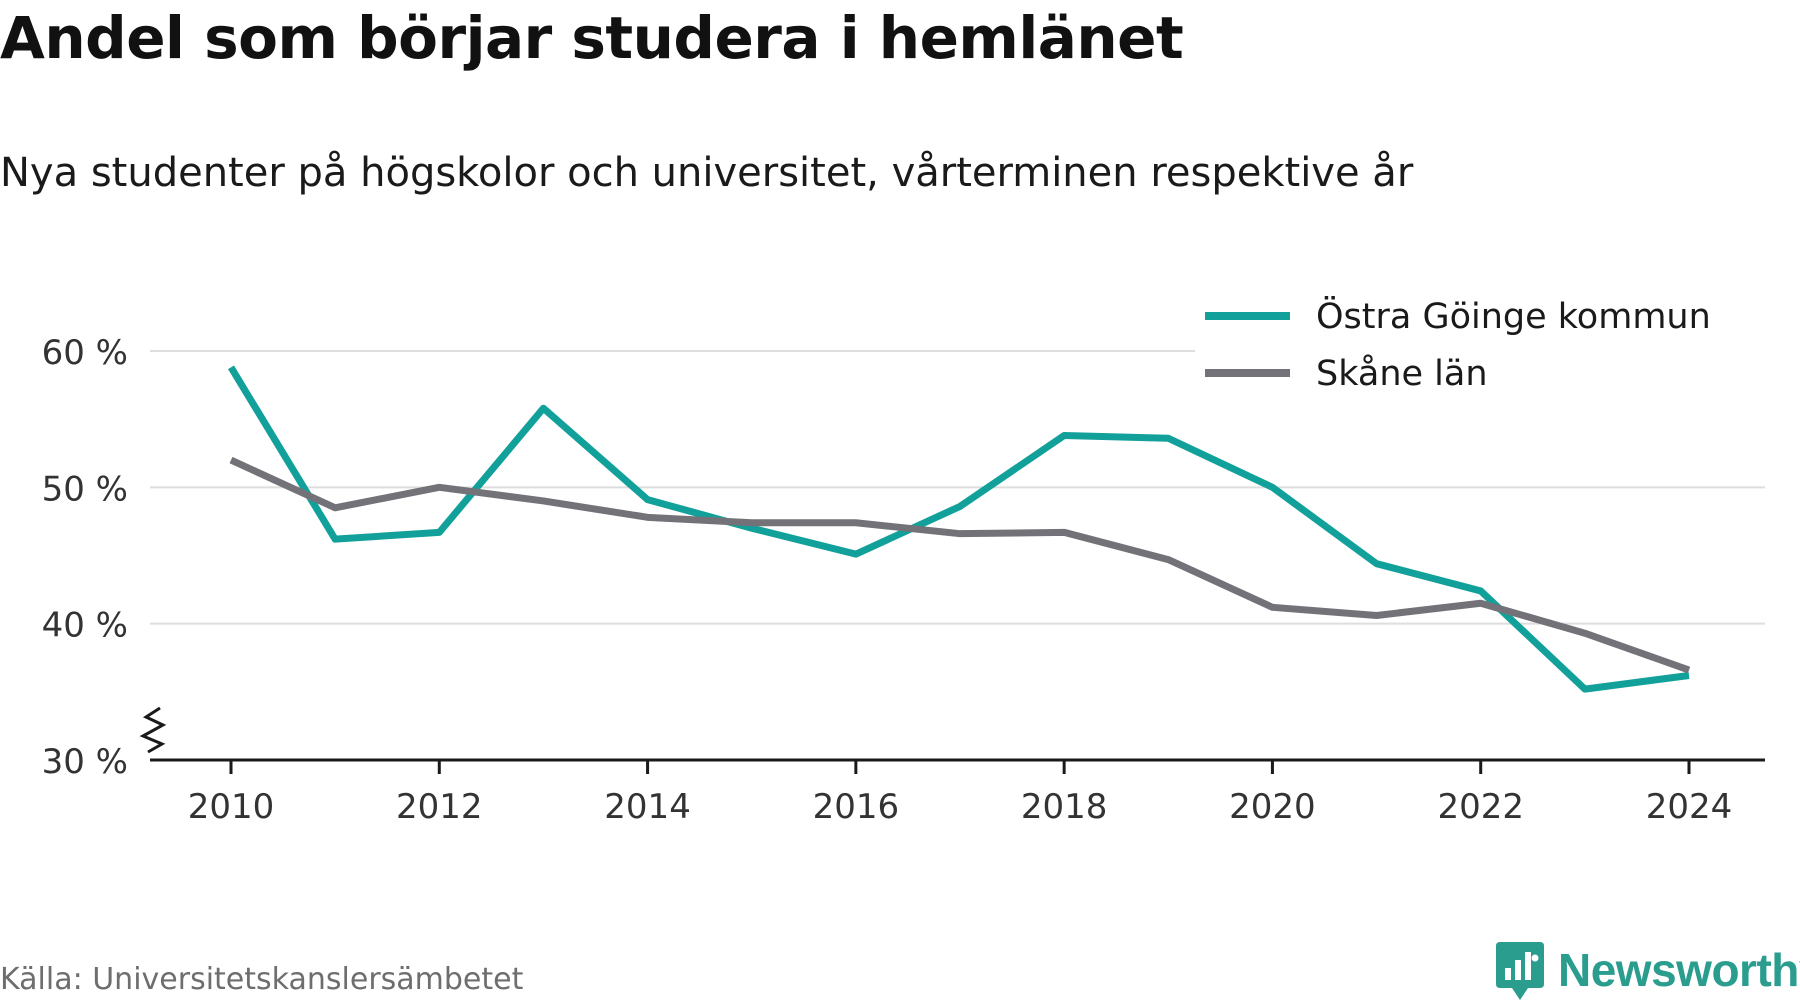 The height and width of the screenshot is (1002, 1800). I want to click on newsworthy-logo-icon, so click(1520, 971).